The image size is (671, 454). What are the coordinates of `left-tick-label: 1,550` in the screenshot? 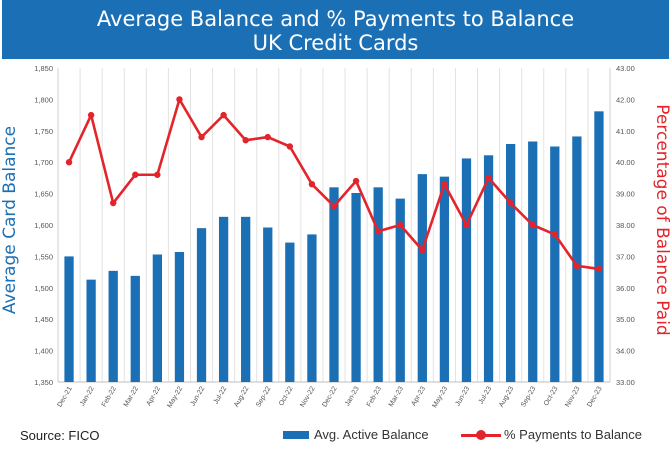 It's located at (43, 256).